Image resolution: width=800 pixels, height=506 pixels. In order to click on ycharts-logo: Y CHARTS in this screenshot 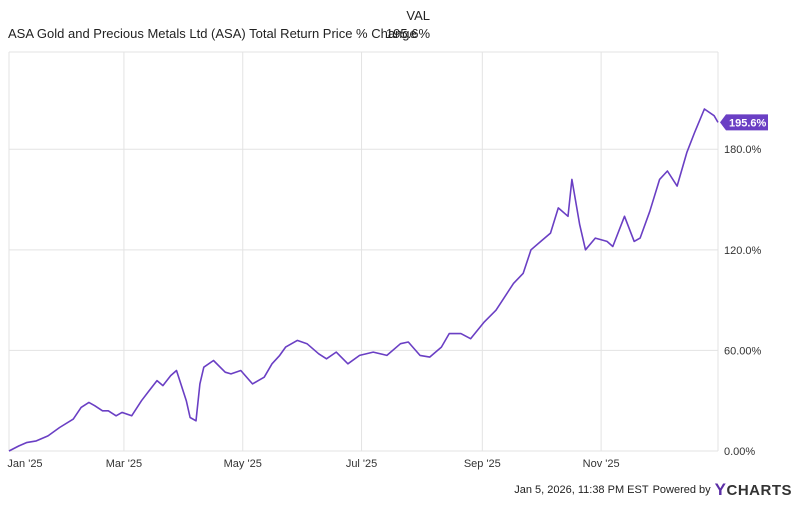, I will do `click(753, 490)`.